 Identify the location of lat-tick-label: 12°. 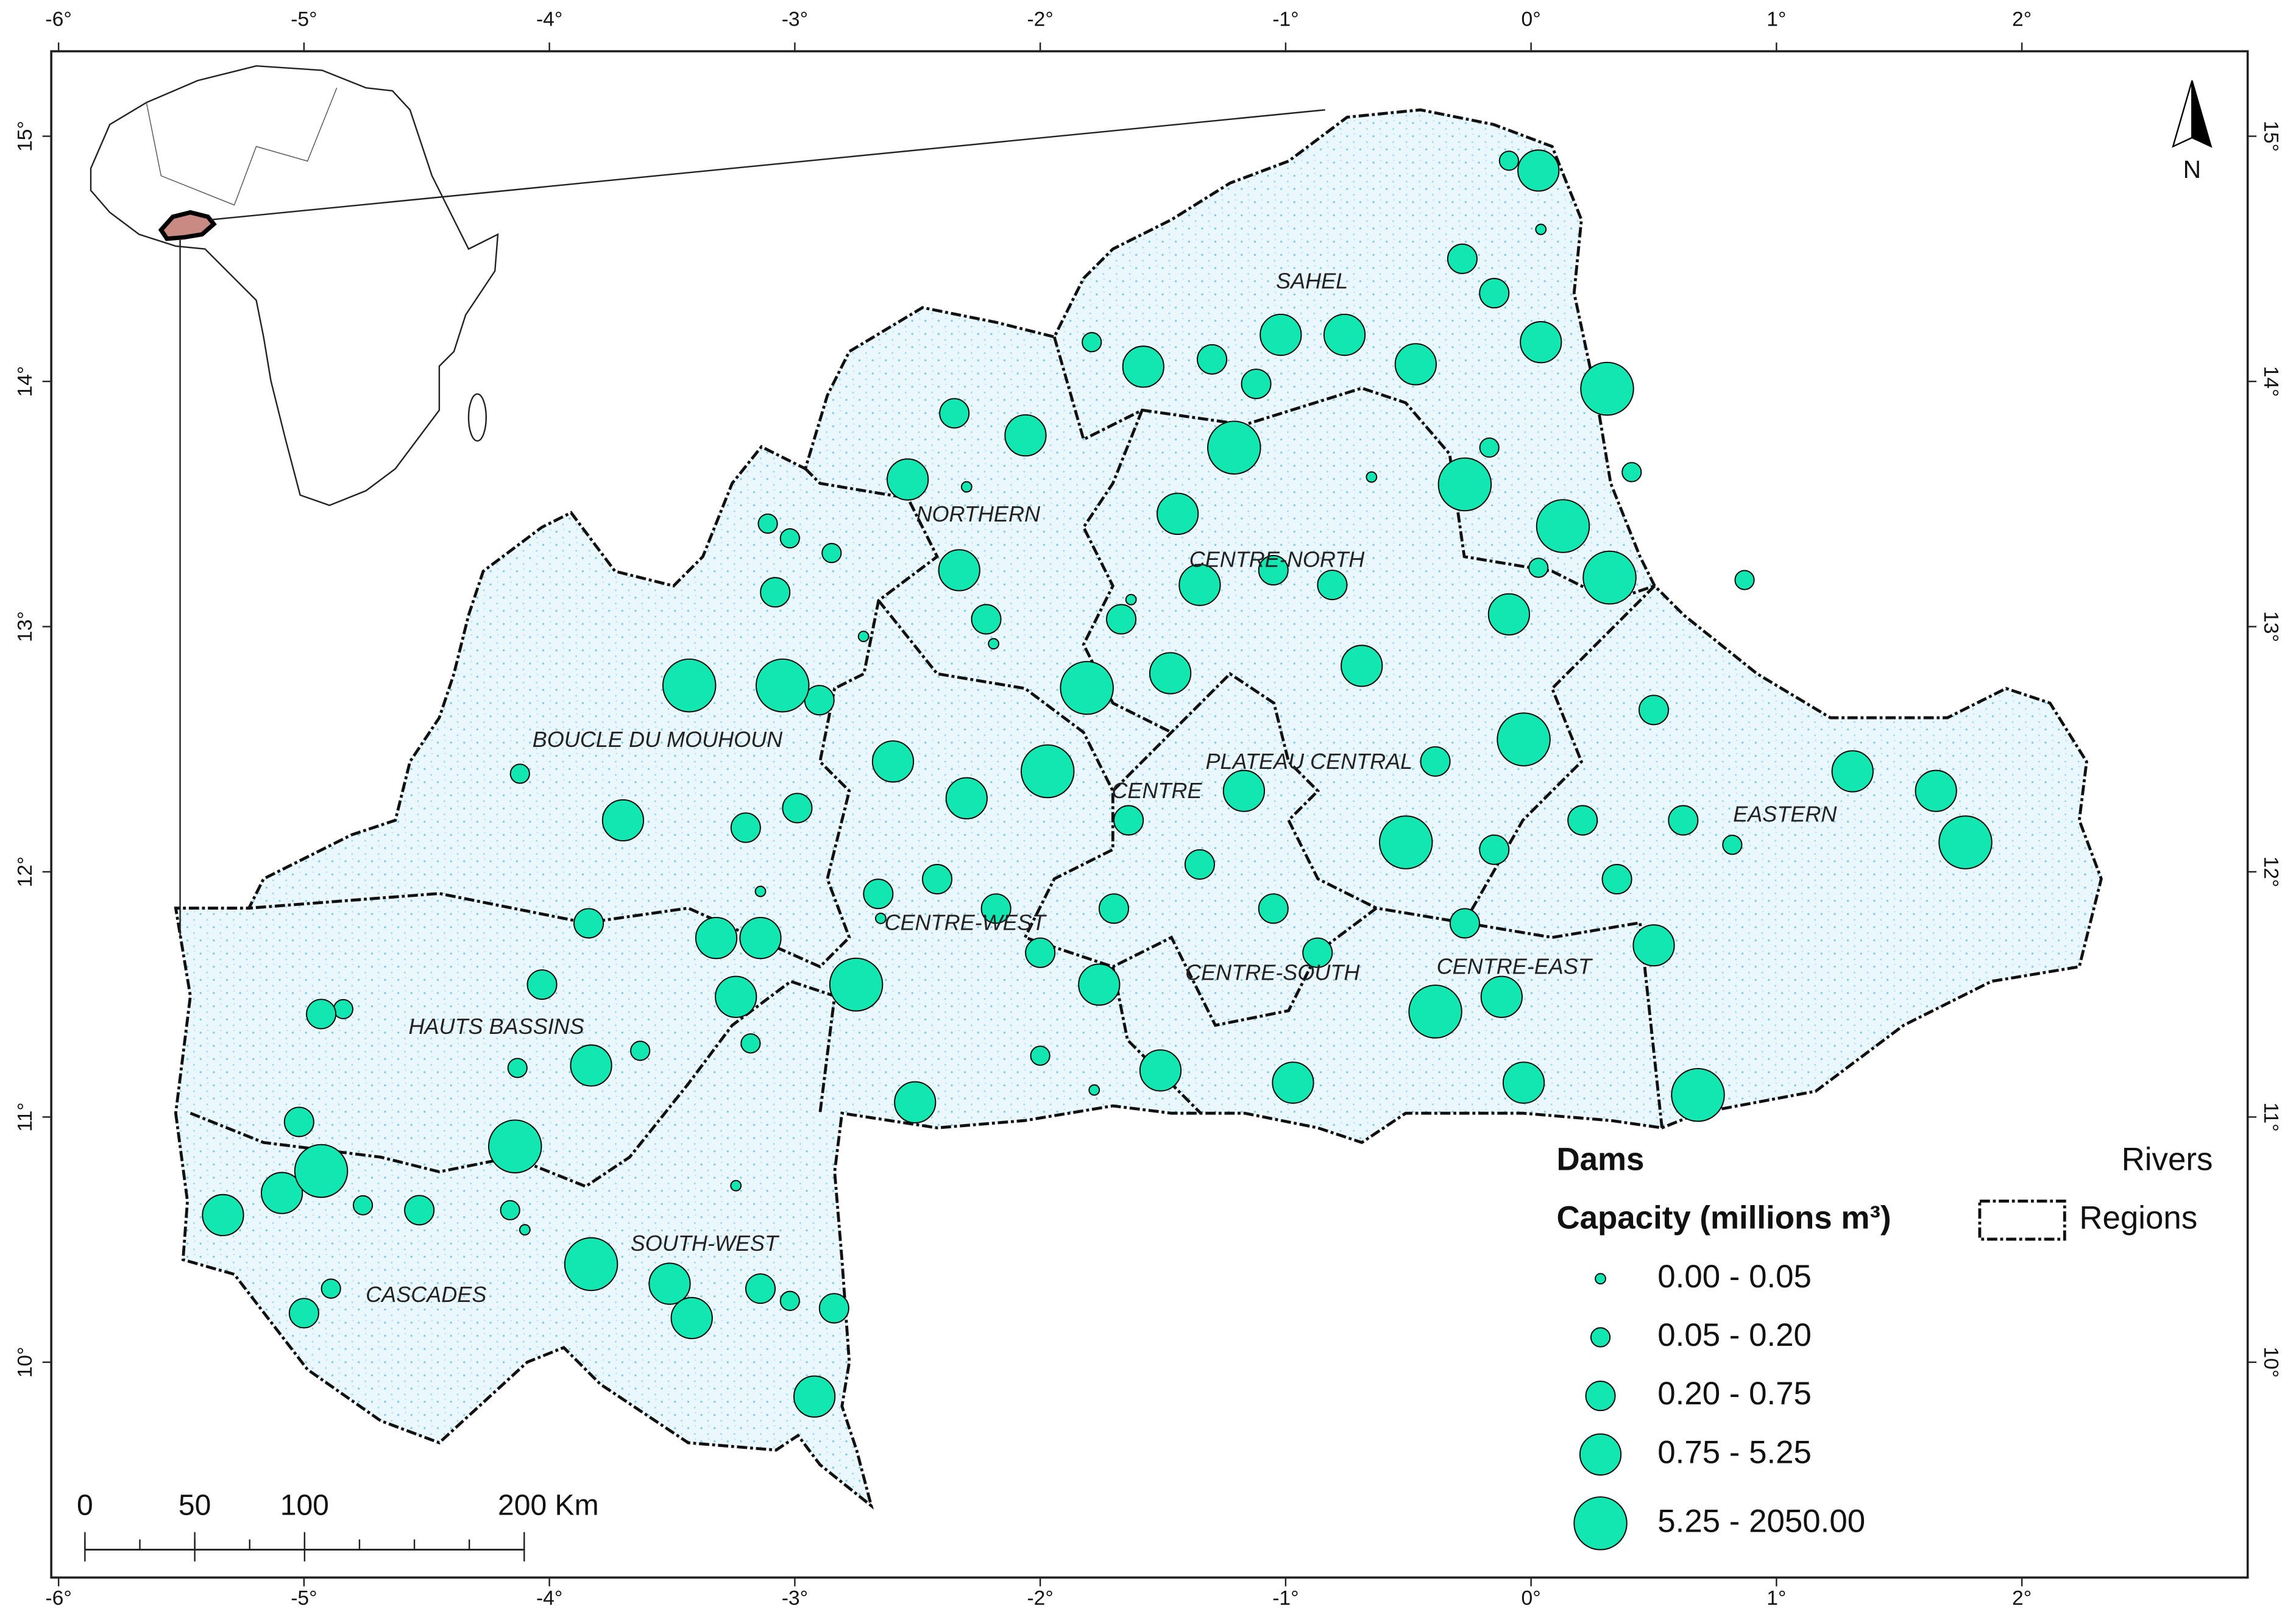
(25, 872).